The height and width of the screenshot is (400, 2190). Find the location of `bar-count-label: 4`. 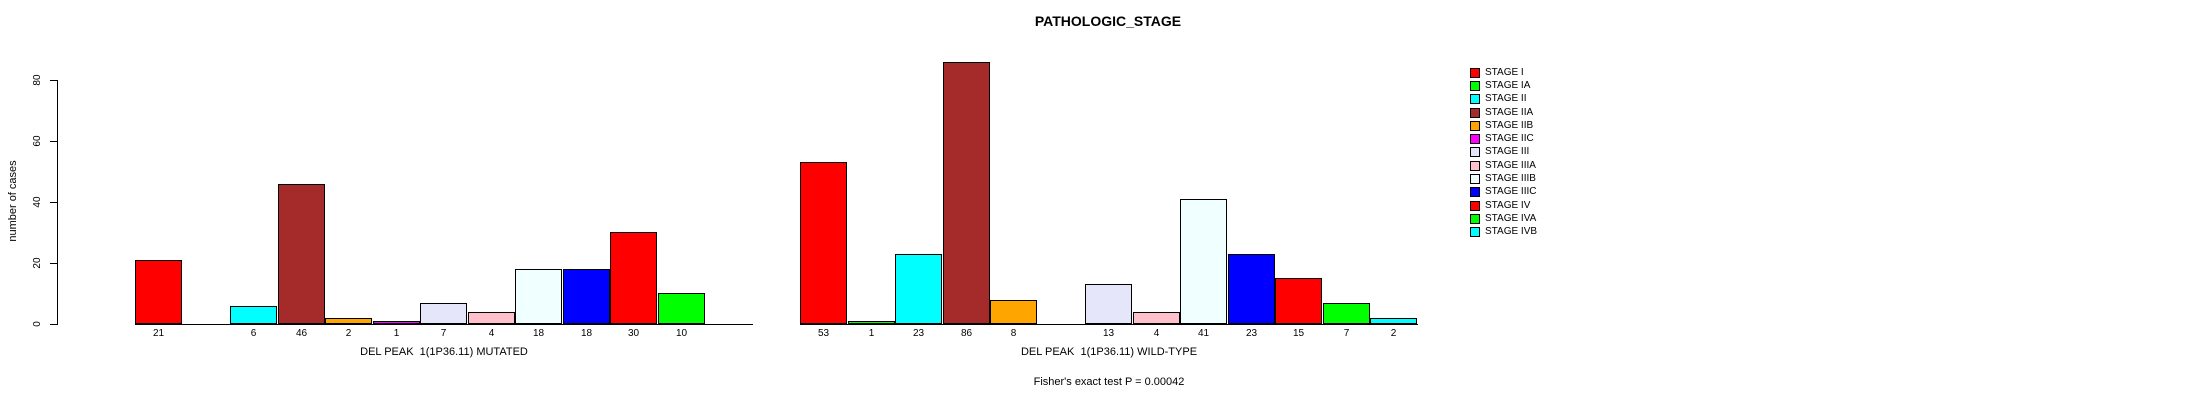

bar-count-label: 4 is located at coordinates (1156, 333).